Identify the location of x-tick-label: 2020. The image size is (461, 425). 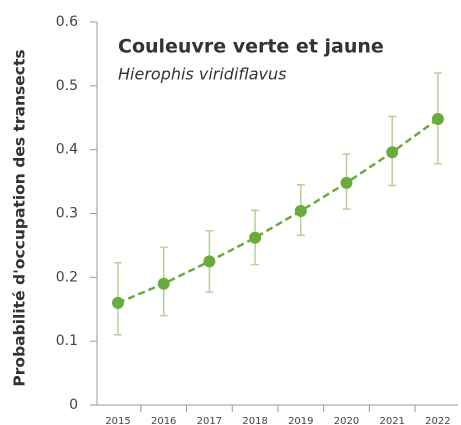
(346, 420).